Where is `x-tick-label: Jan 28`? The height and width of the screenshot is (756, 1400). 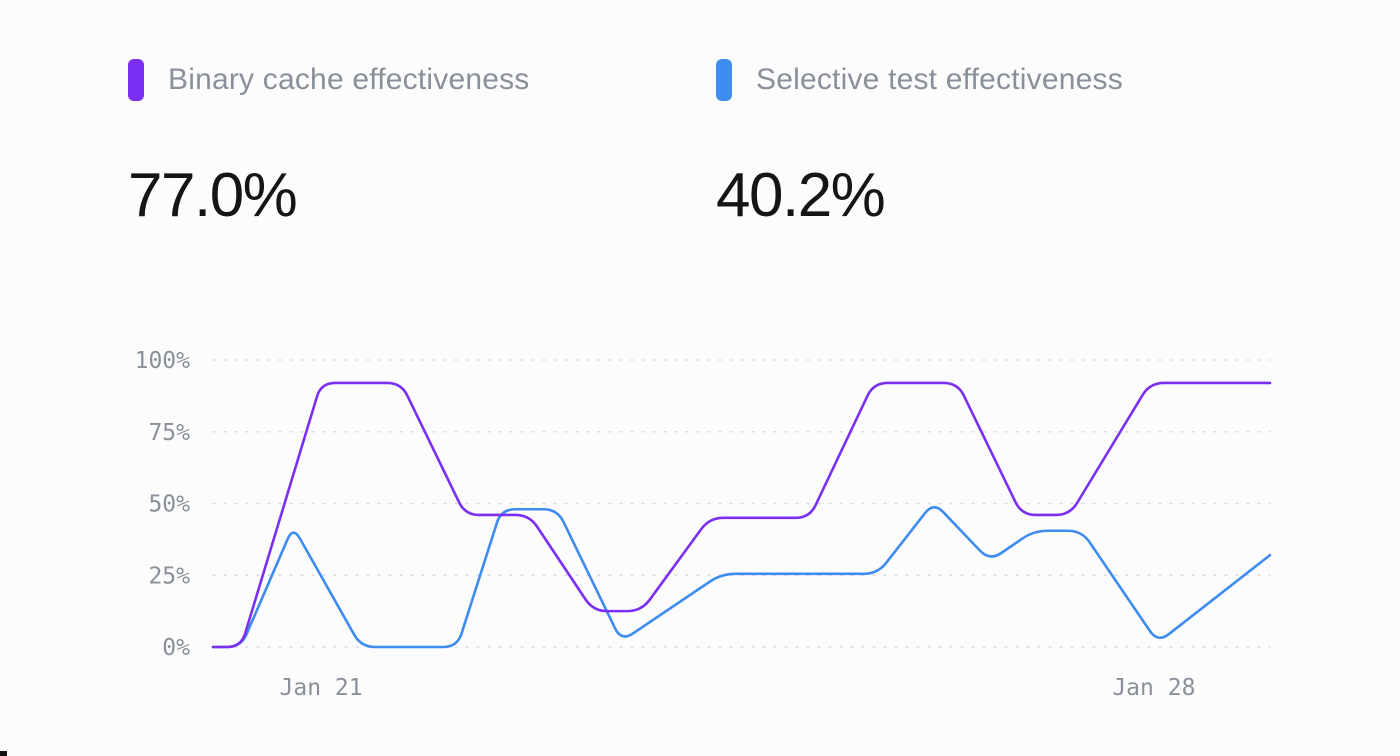 x-tick-label: Jan 28 is located at coordinates (1153, 688).